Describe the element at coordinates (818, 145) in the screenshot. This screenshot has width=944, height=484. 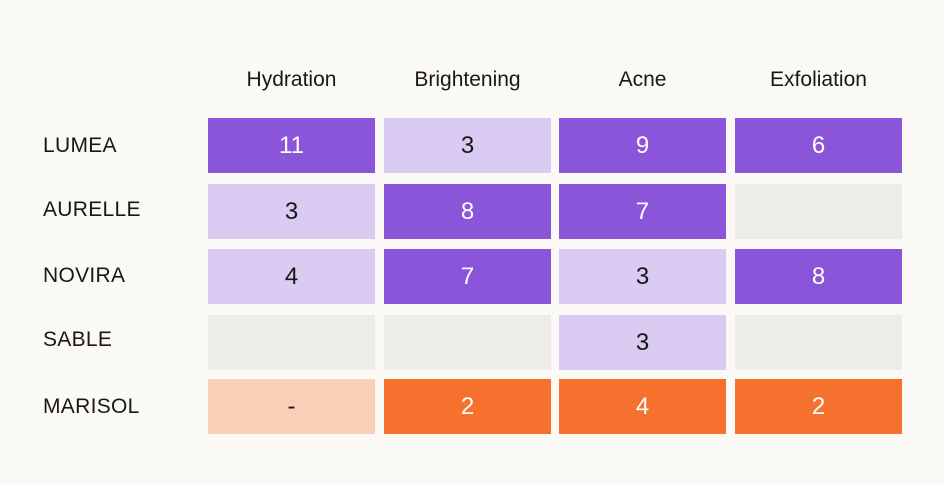
I see `heatmap-cell: 6` at that location.